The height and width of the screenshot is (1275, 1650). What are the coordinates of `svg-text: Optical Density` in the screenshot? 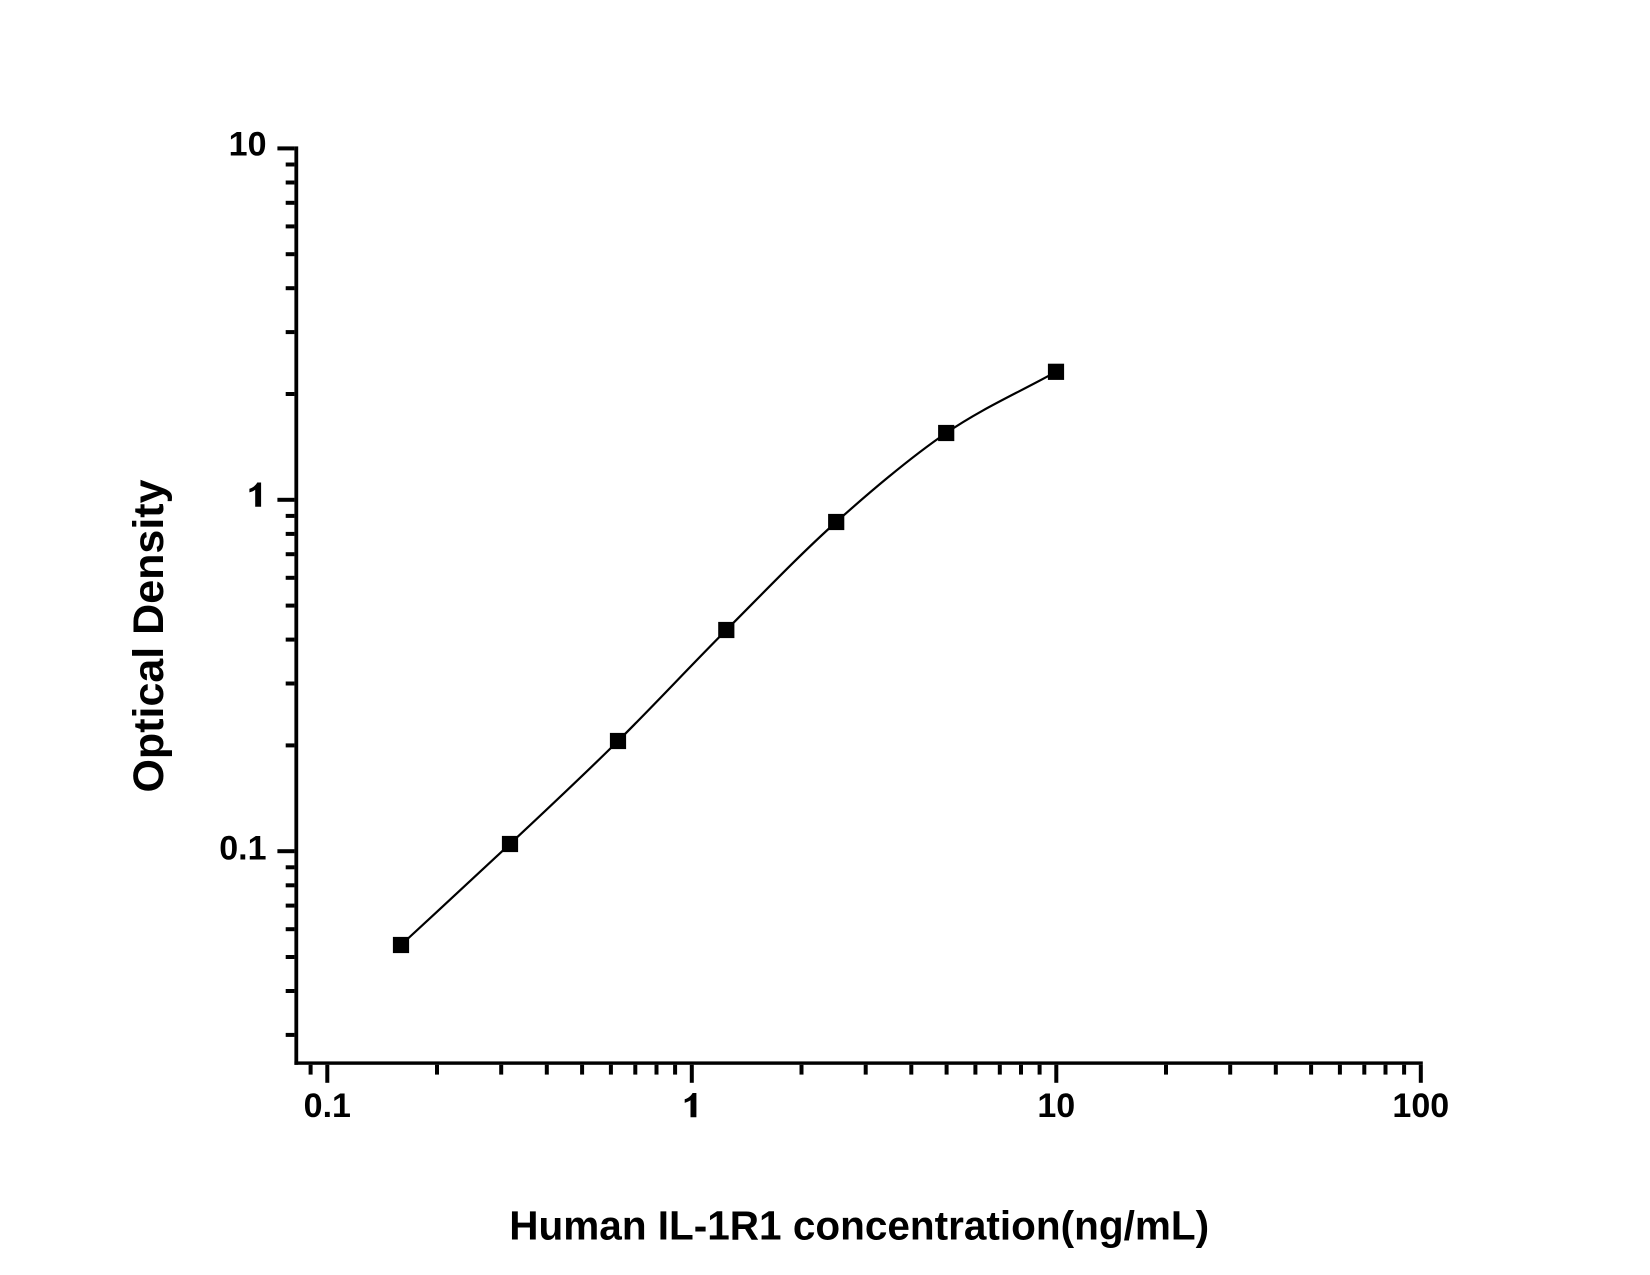 It's located at (149, 635).